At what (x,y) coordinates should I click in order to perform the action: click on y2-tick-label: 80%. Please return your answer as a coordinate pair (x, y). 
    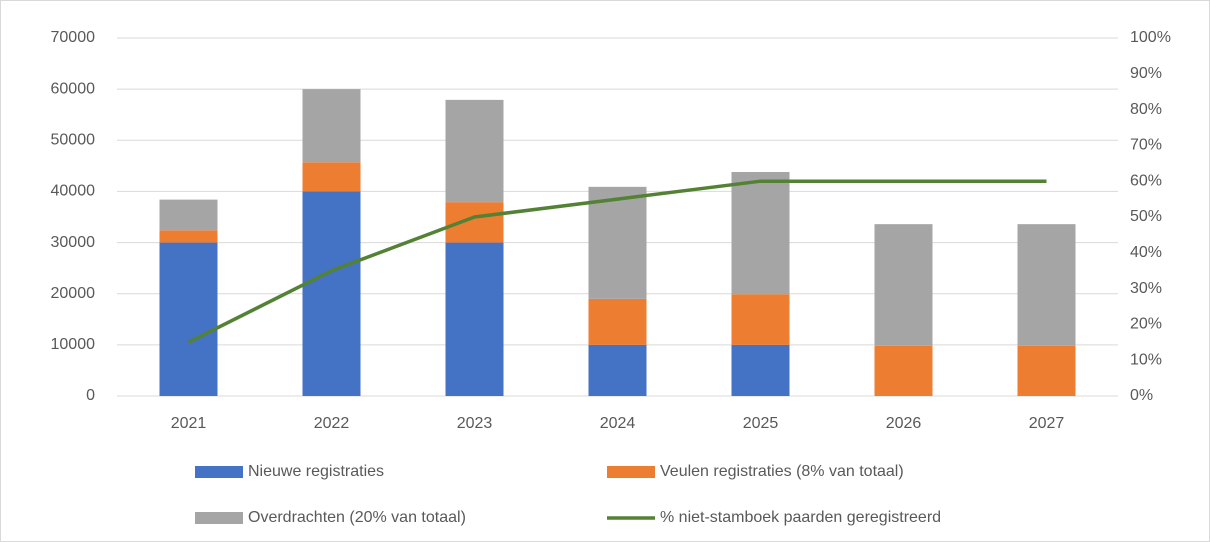
    Looking at the image, I should click on (1146, 109).